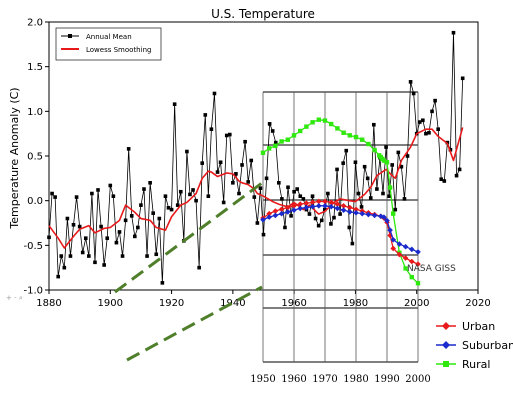  Describe the element at coordinates (33, 246) in the screenshot. I see `main-y-tick-label: -0.5` at that location.